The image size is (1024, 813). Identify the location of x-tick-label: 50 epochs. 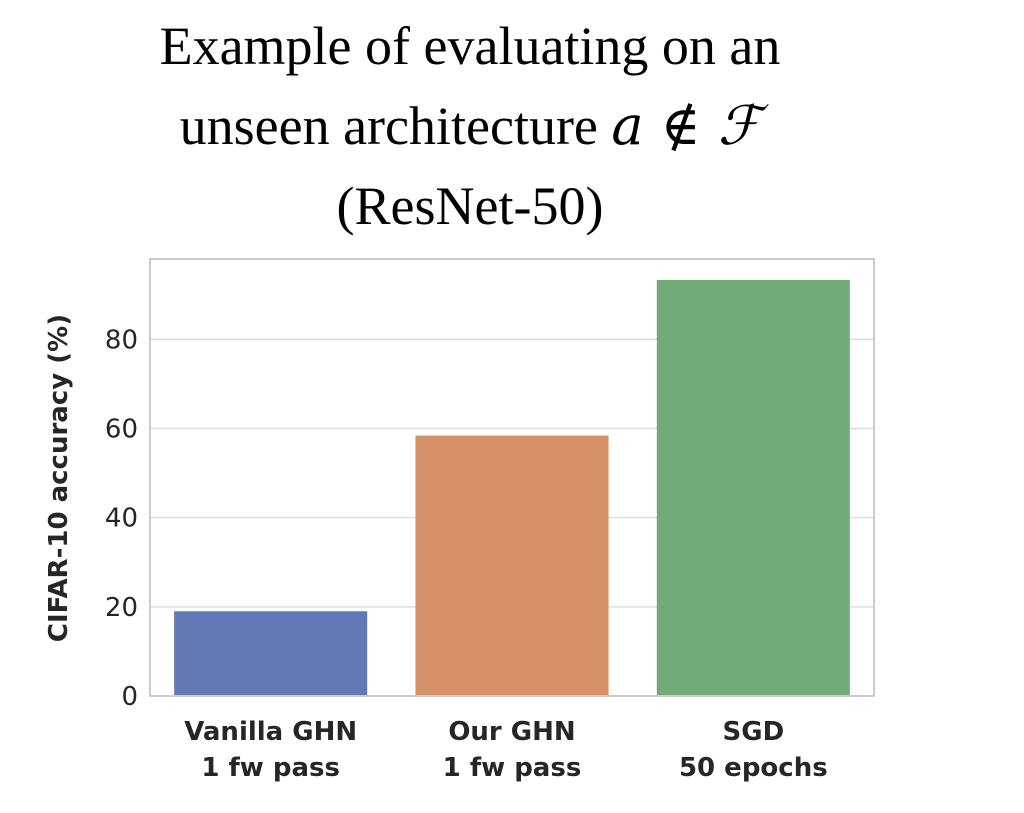
(753, 768).